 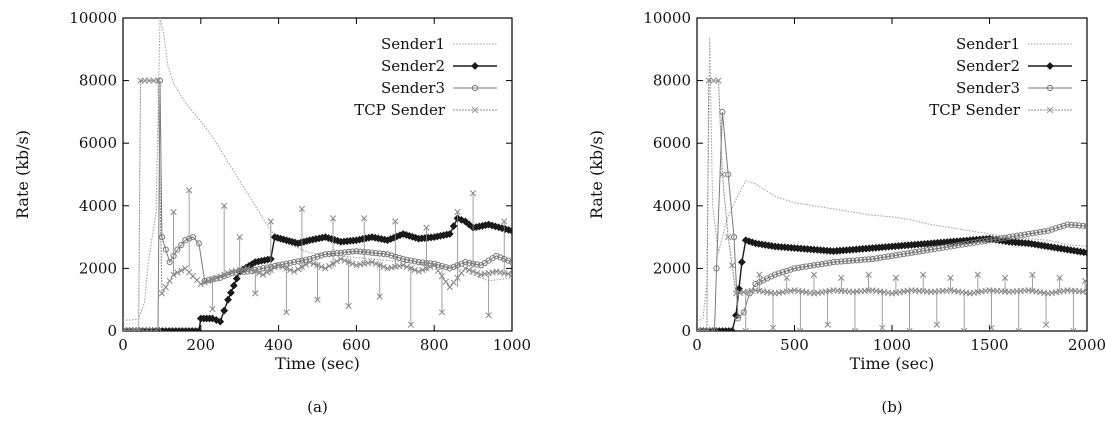 What do you see at coordinates (434, 345) in the screenshot?
I see `x-tick-label: 800` at bounding box center [434, 345].